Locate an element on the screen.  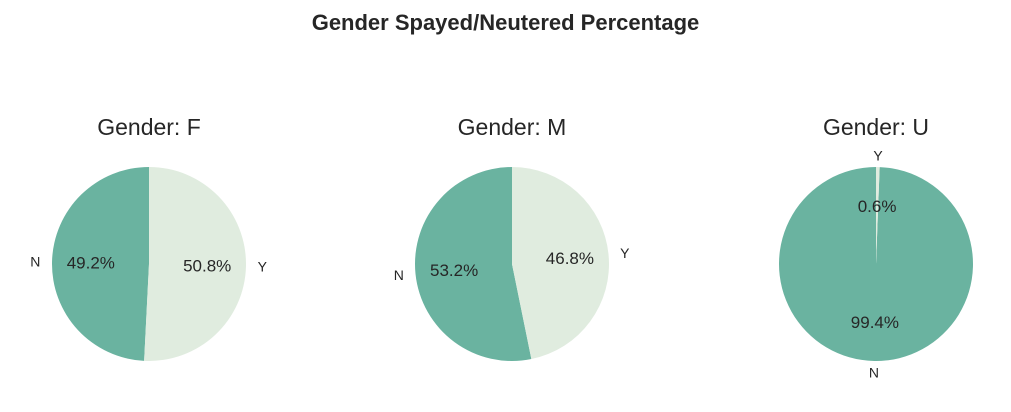
pie-chart-1: Gender: F 49.2% N 50.8% Y is located at coordinates (149, 237).